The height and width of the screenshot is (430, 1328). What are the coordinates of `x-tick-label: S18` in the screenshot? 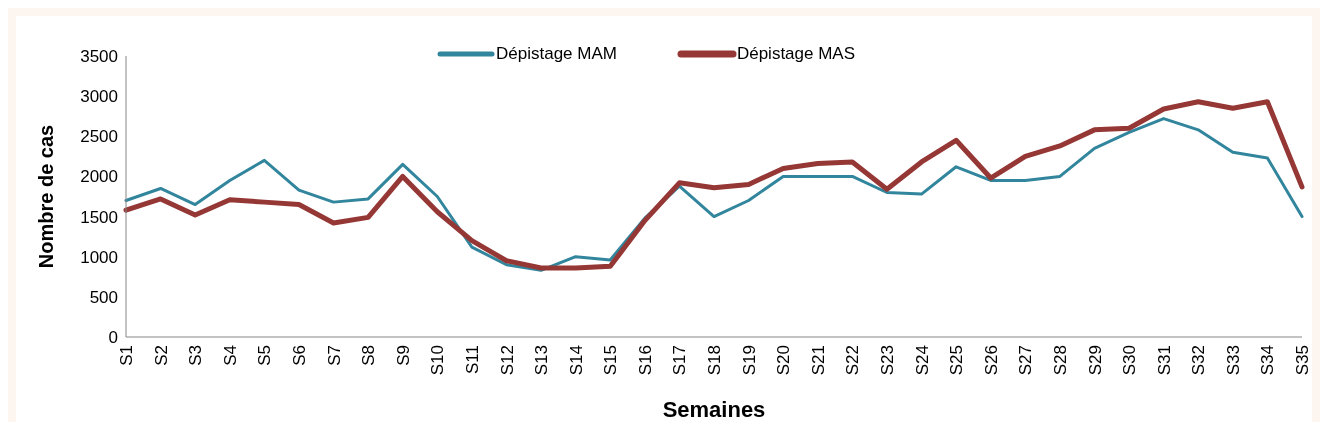 It's located at (715, 360).